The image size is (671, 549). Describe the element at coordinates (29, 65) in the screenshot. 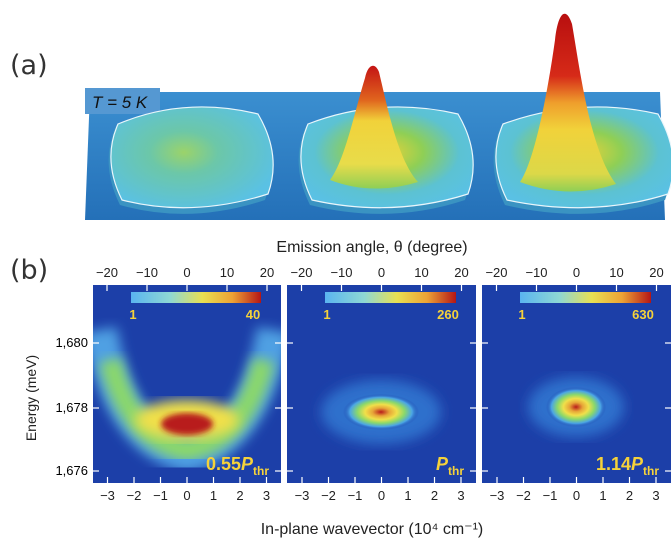

I see `panel-a-label: (a)` at that location.